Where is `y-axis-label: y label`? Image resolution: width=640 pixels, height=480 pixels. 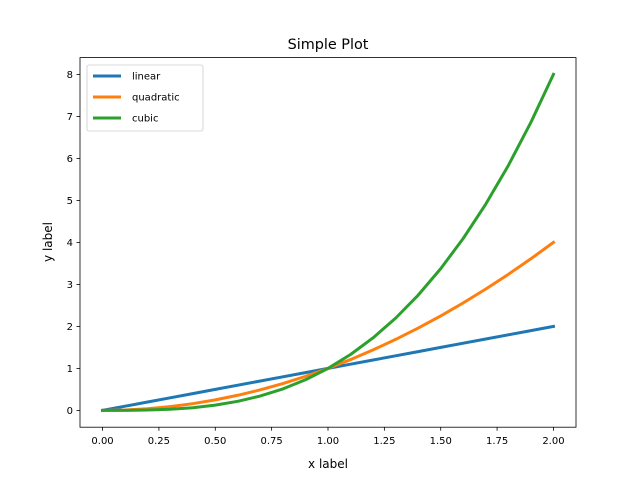 y-axis-label: y label is located at coordinates (48, 242).